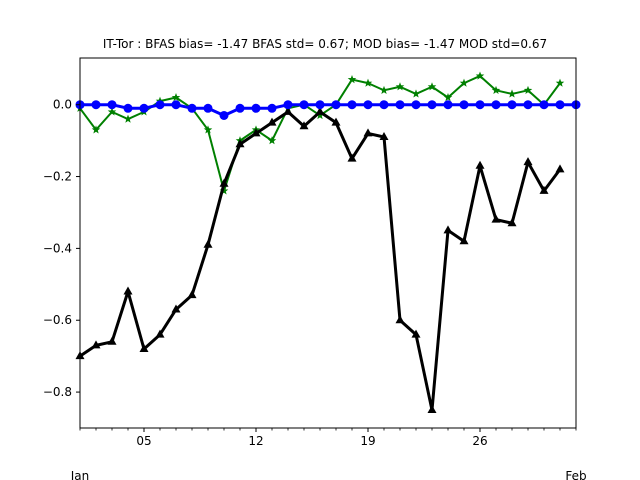 Image resolution: width=640 pixels, height=480 pixels. What do you see at coordinates (62, 105) in the screenshot?
I see `y-tick-label: 0.0` at bounding box center [62, 105].